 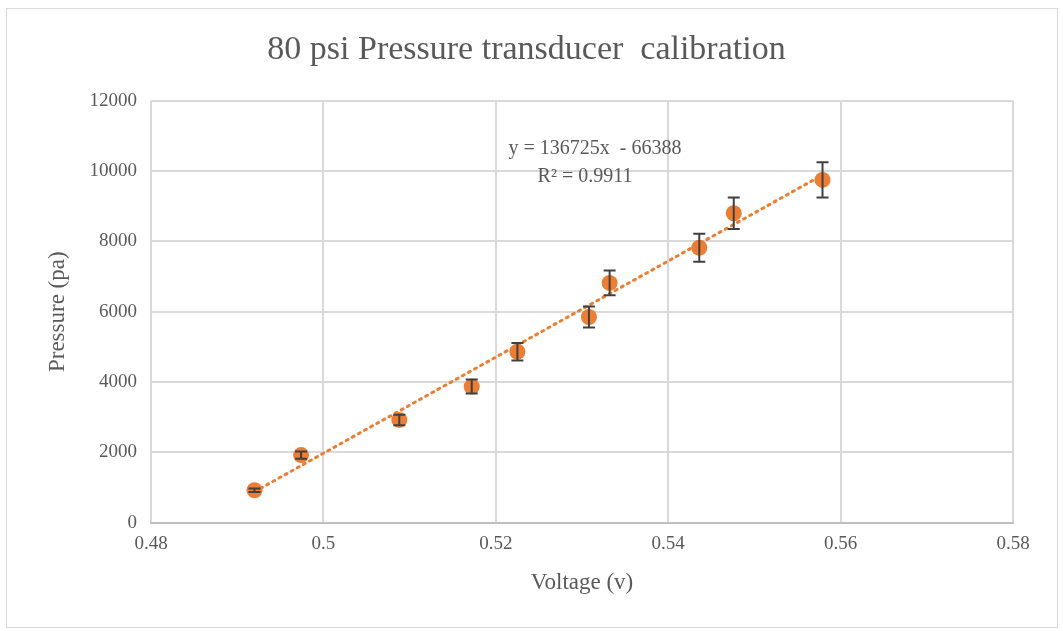 I want to click on chart-title: 80 psi Pressure transducer calibration, so click(x=526, y=48).